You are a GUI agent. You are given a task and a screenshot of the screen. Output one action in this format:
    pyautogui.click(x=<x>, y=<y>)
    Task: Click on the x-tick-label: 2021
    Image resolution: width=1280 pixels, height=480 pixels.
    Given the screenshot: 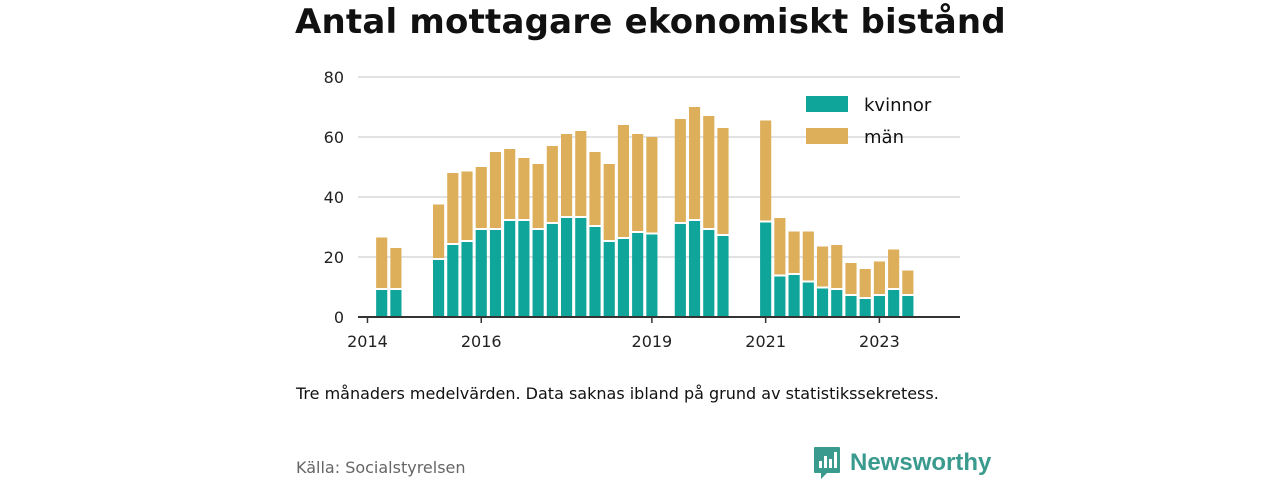 What is the action you would take?
    pyautogui.click(x=765, y=341)
    